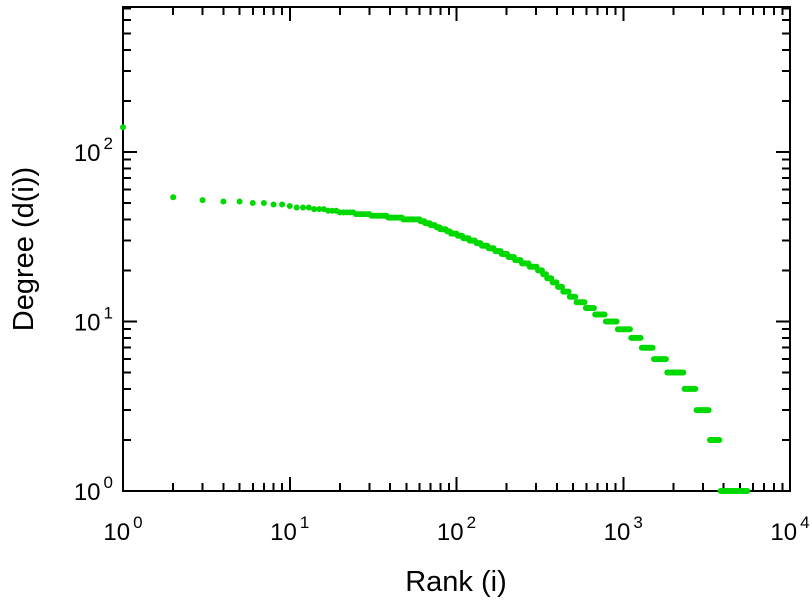 The image size is (812, 605). What do you see at coordinates (289, 529) in the screenshot?
I see `x-tick-label: 10 1` at bounding box center [289, 529].